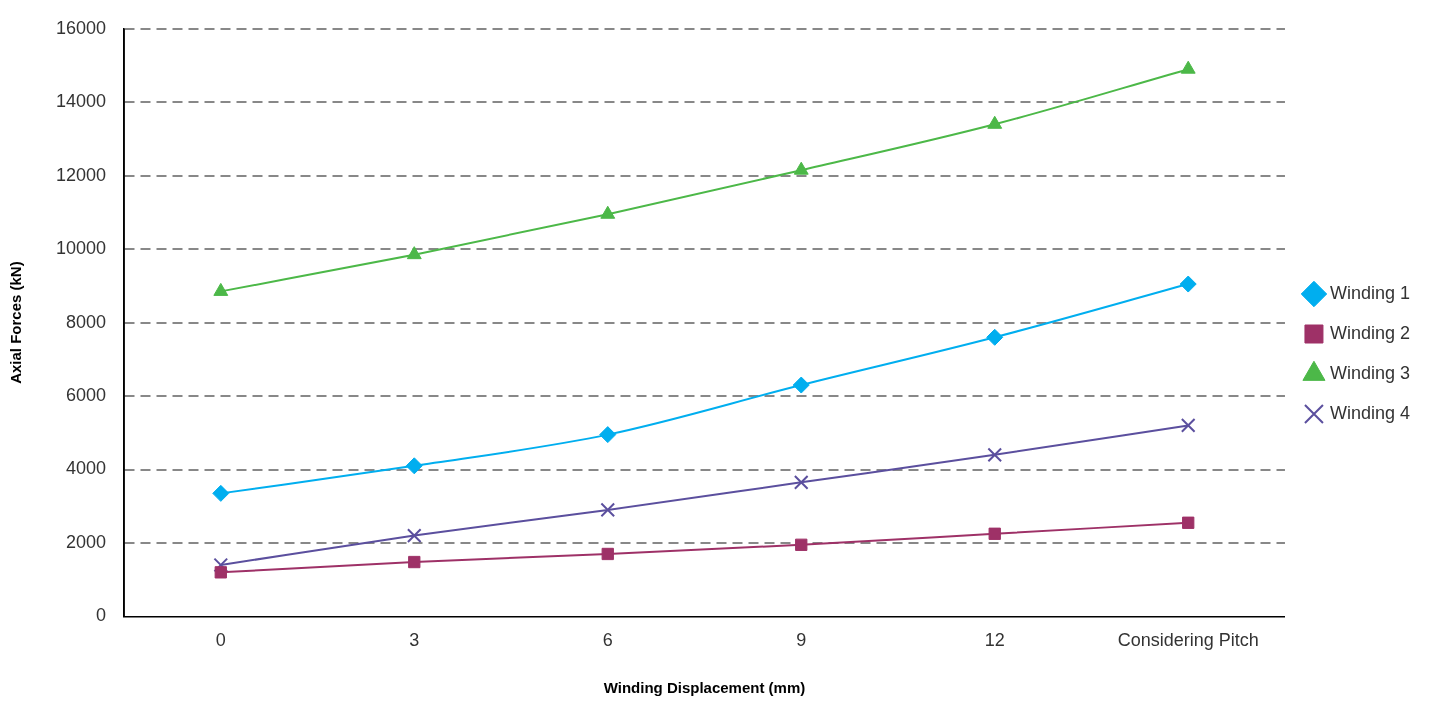 This screenshot has width=1430, height=706. Describe the element at coordinates (801, 640) in the screenshot. I see `x-tick-label: 9` at that location.